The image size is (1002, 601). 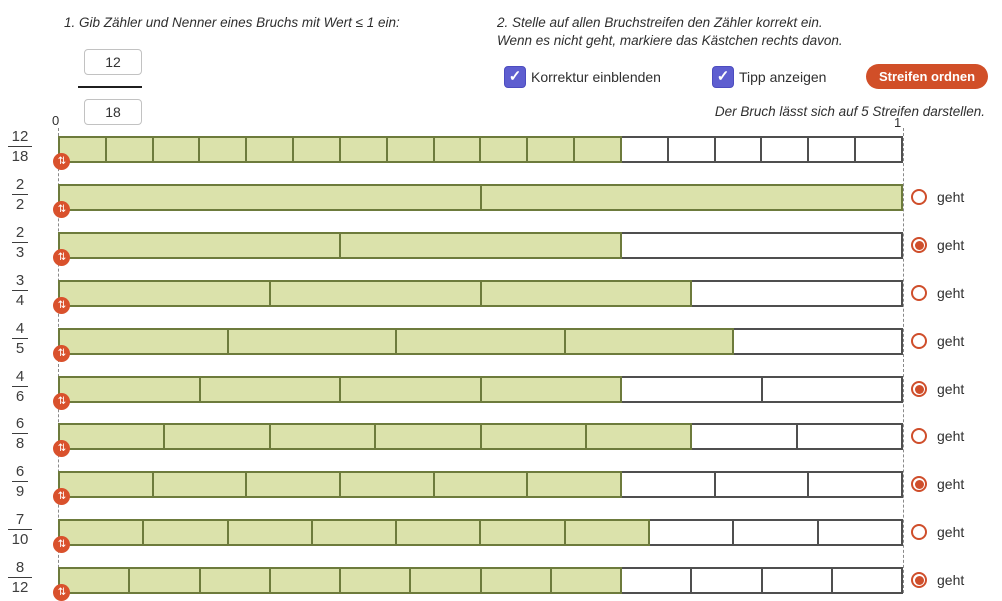 I want to click on denominator-input, so click(x=113, y=112).